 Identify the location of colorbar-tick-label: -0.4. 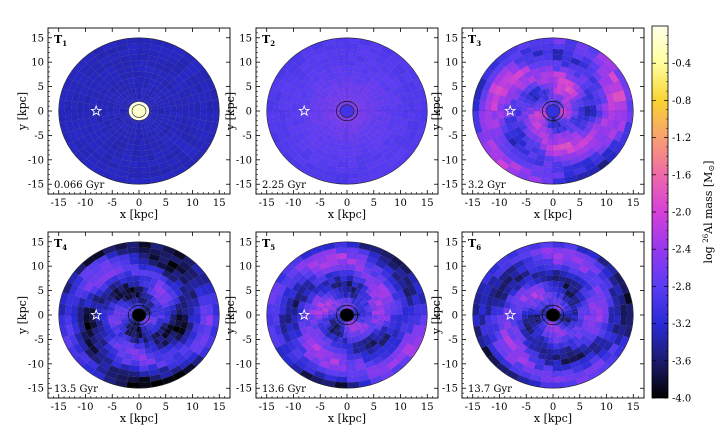
(681, 64).